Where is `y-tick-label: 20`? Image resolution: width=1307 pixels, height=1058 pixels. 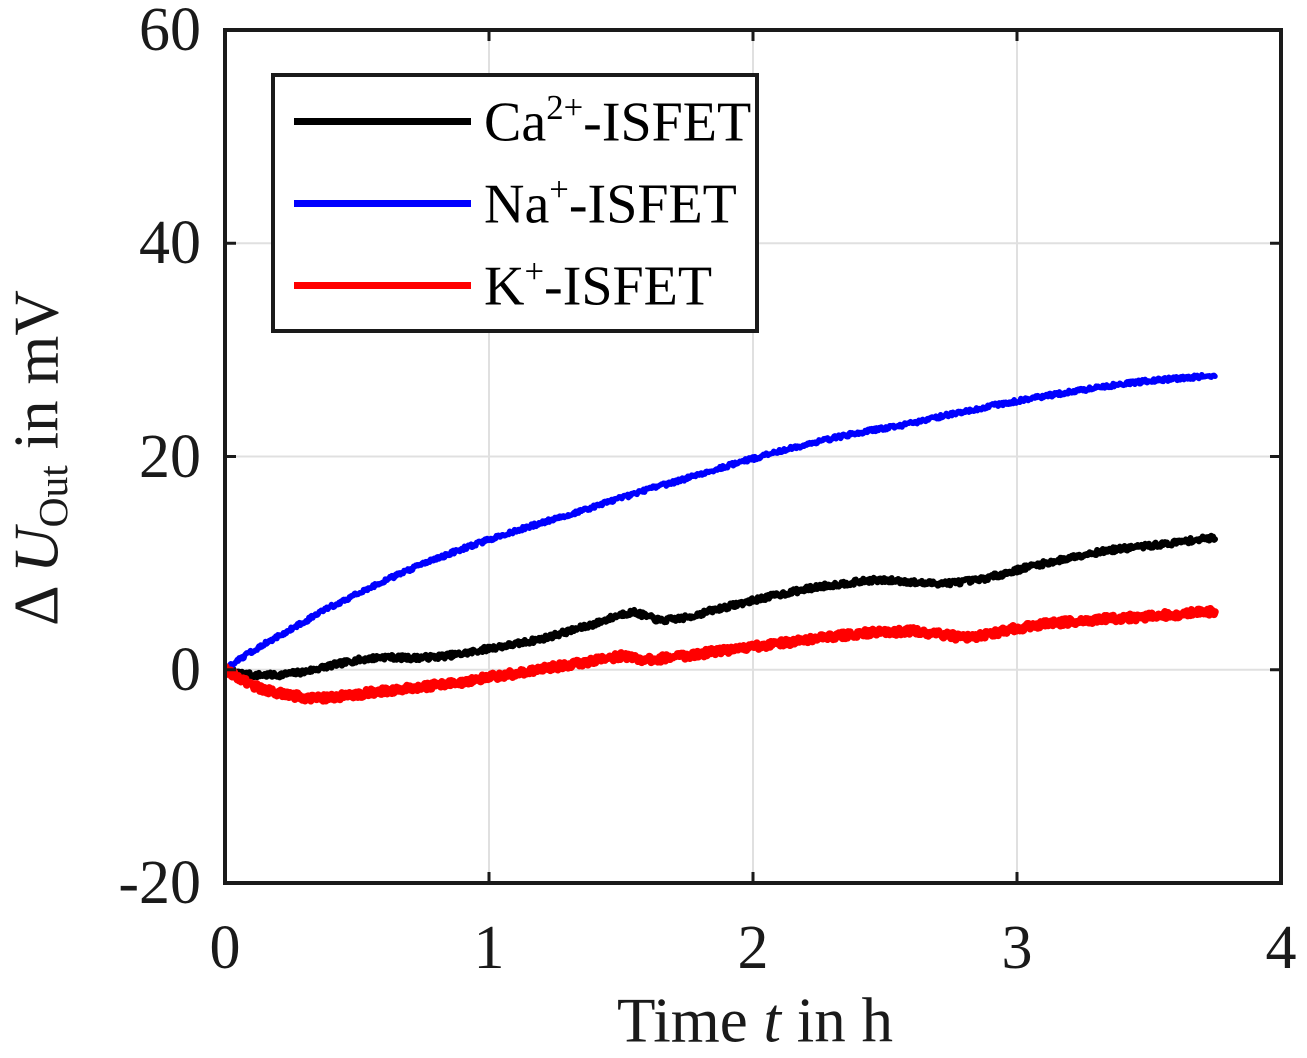
y-tick-label: 20 is located at coordinates (170, 456).